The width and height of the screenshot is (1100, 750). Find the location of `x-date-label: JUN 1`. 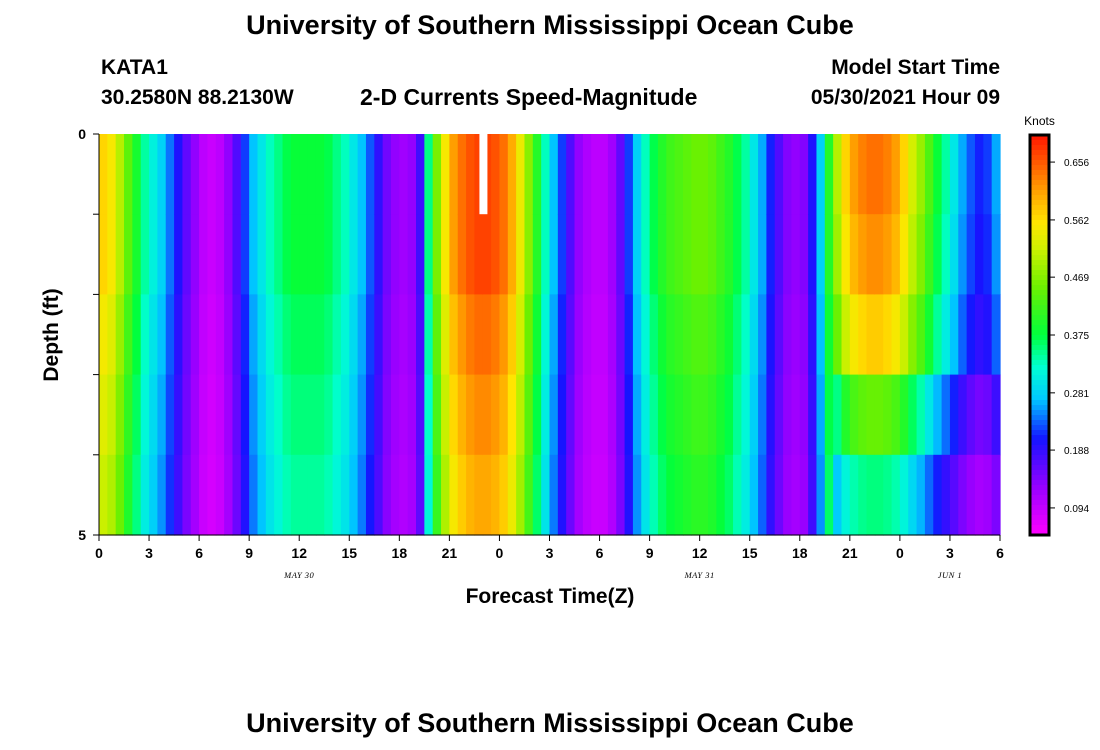

x-date-label: JUN 1 is located at coordinates (950, 575).